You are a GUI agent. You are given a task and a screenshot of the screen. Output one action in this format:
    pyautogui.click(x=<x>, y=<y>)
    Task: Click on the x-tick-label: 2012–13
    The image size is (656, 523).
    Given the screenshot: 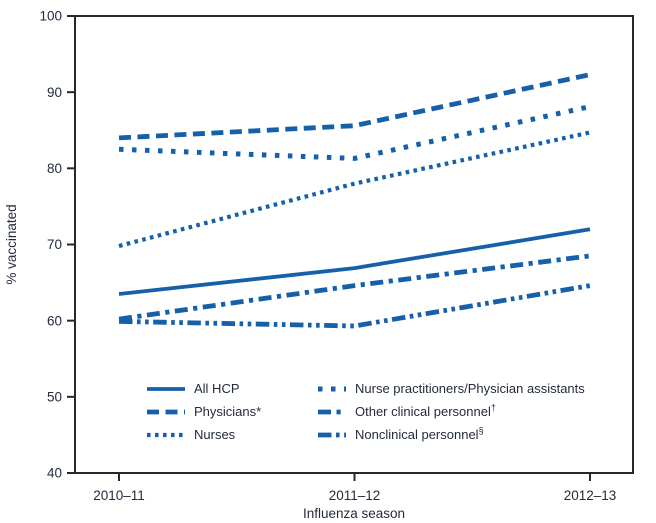 What is the action you would take?
    pyautogui.click(x=590, y=495)
    